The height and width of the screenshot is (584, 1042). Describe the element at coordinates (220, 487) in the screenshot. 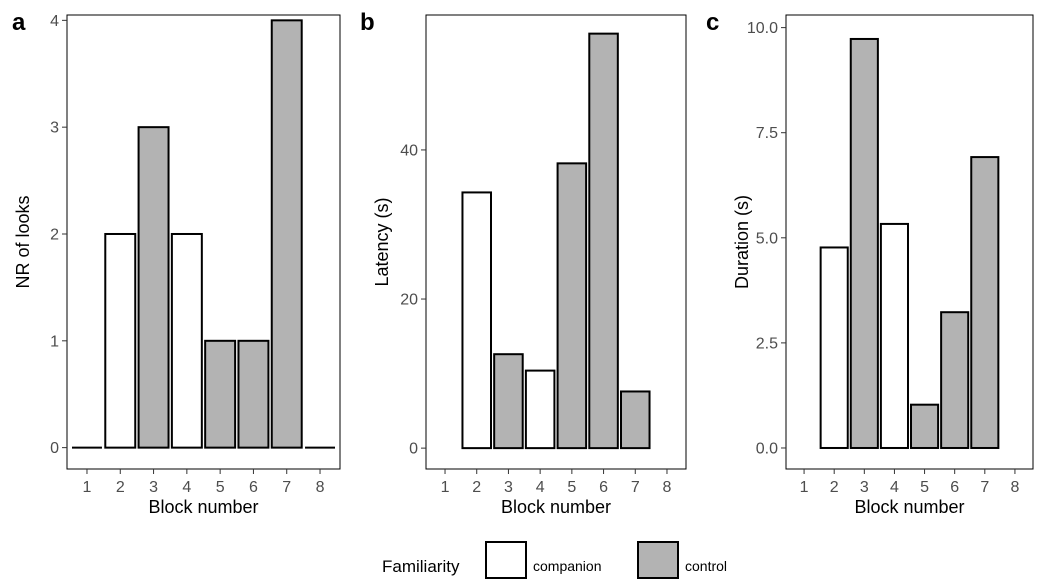

I see `x-tick-label-a: 5` at that location.